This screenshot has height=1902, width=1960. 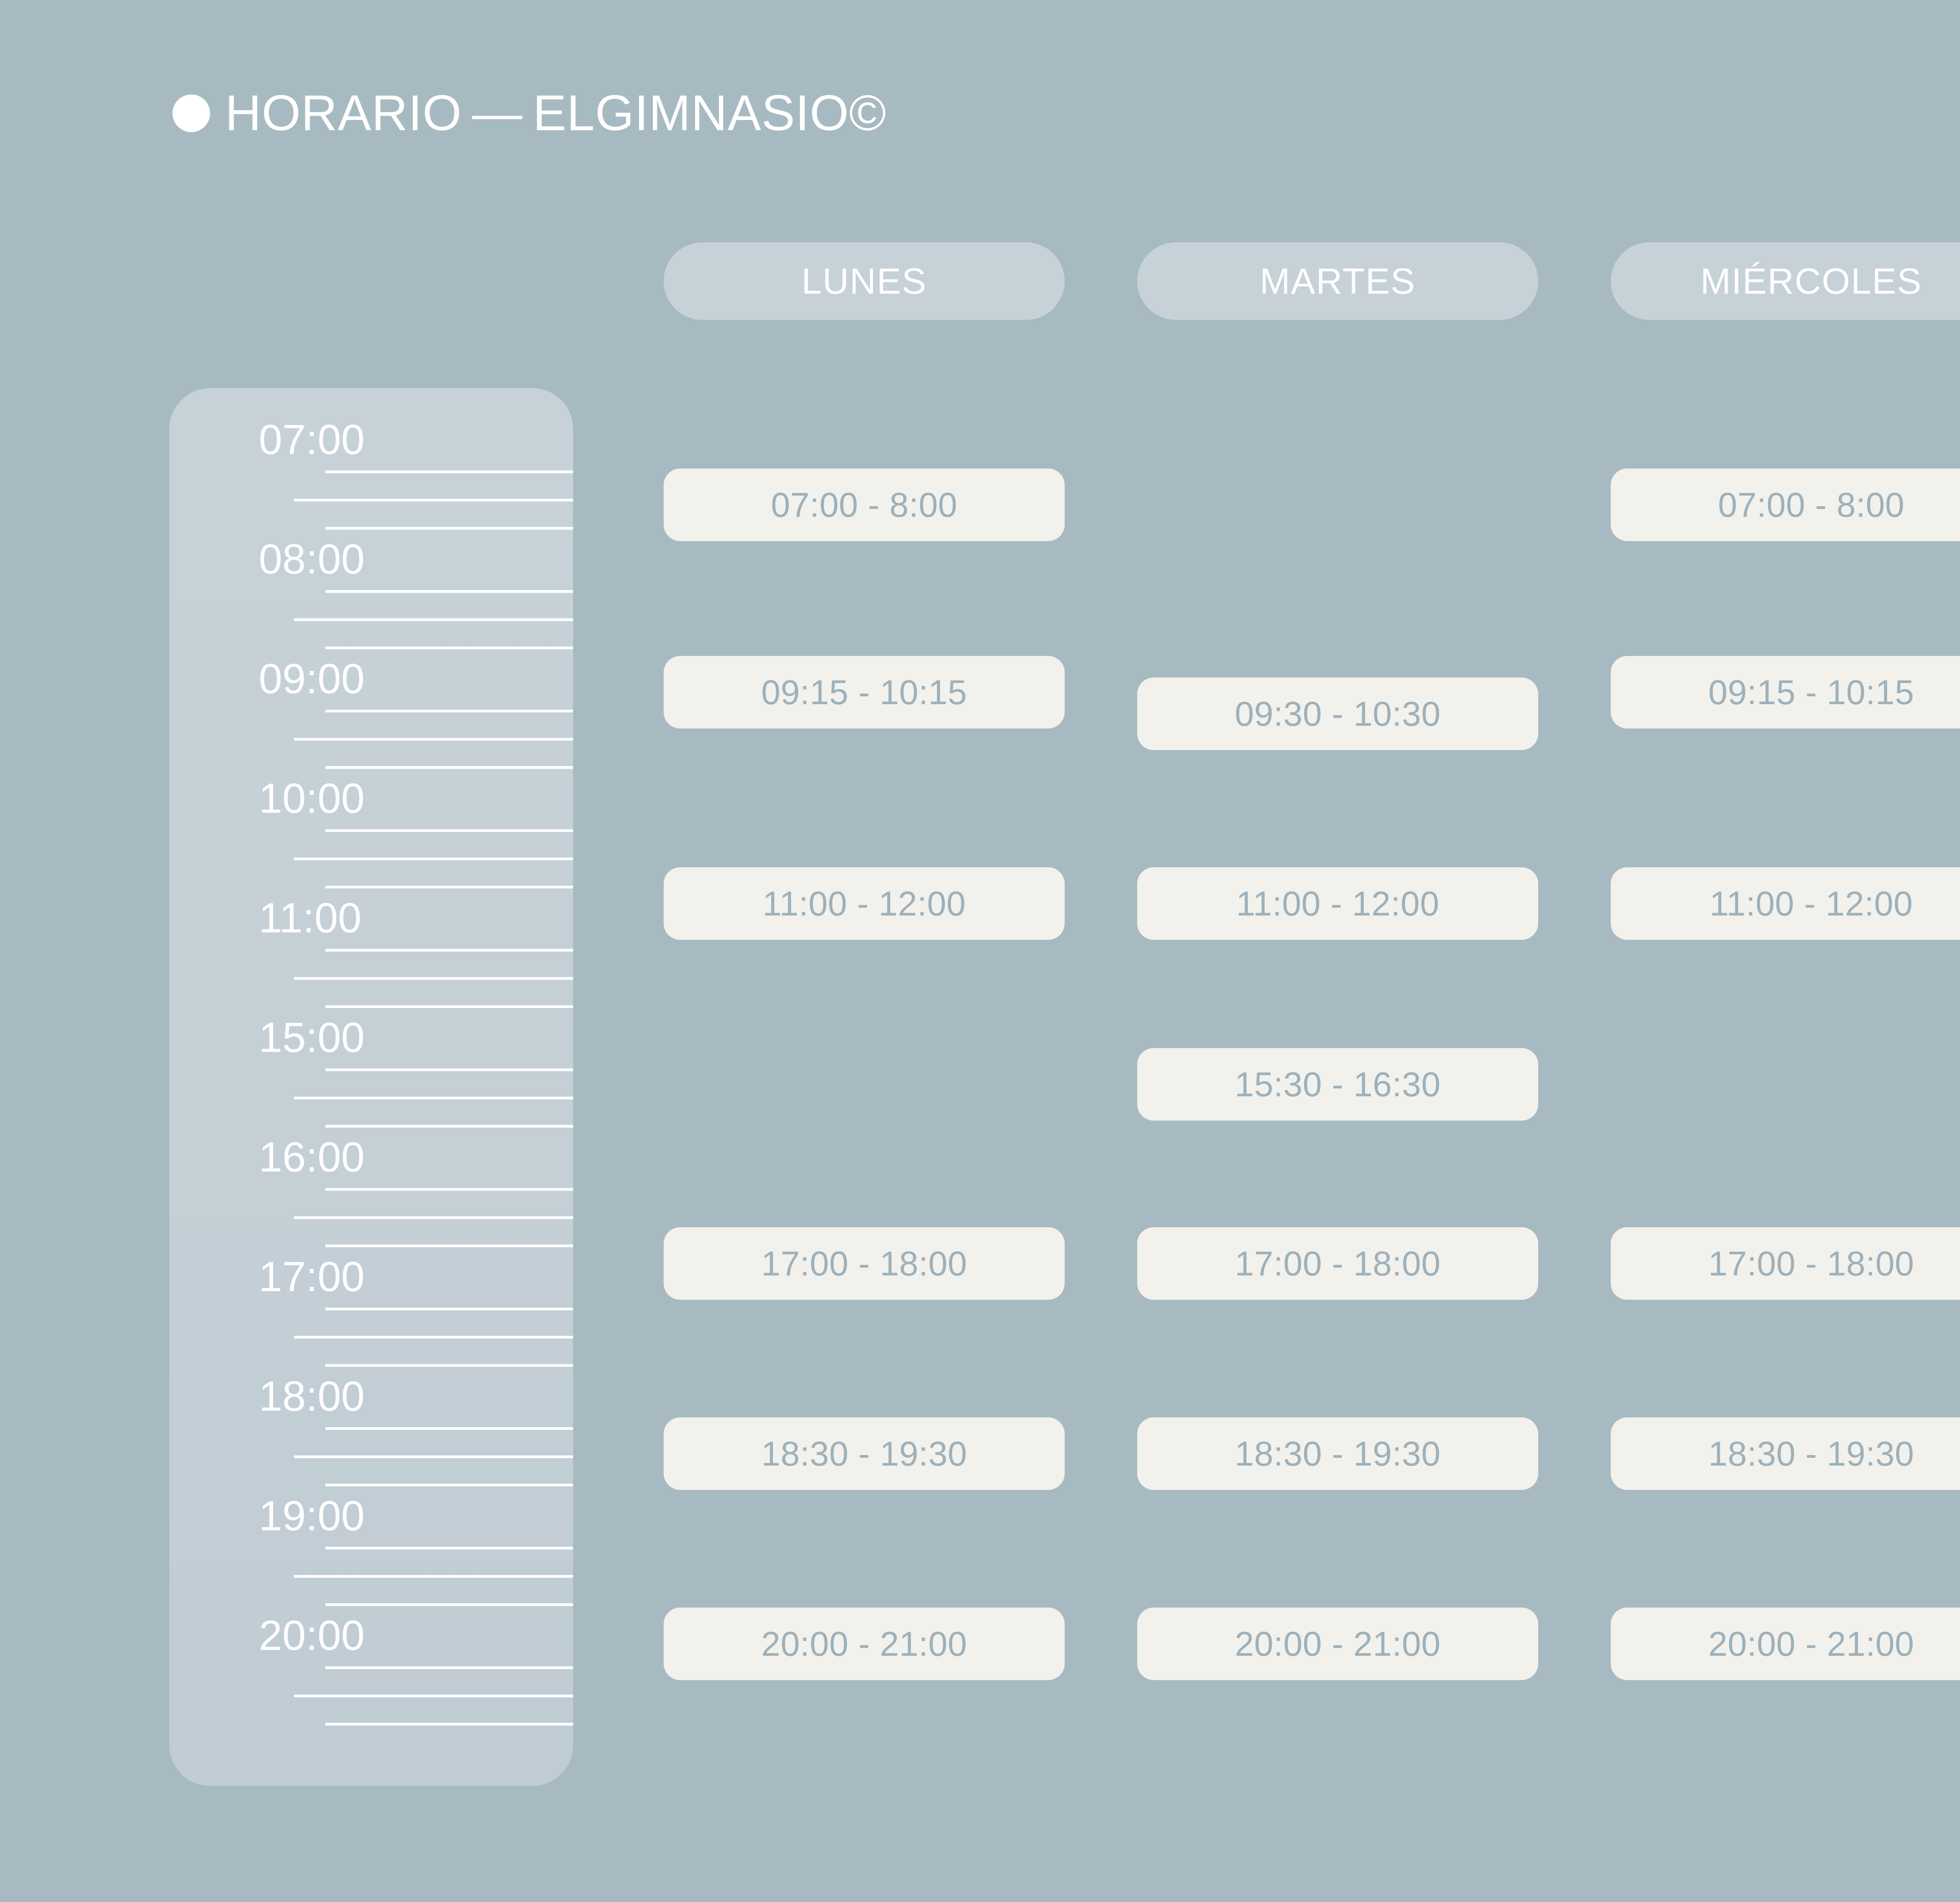 What do you see at coordinates (312, 440) in the screenshot?
I see `time-ruler-label: 07:00` at bounding box center [312, 440].